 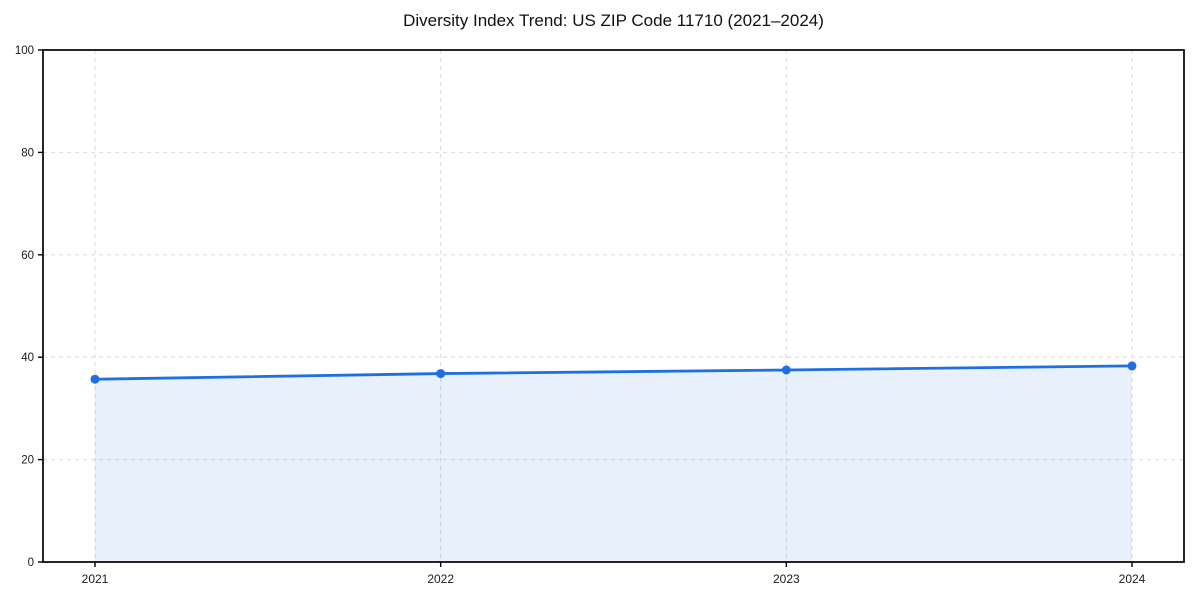 What do you see at coordinates (613, 372) in the screenshot?
I see `trend-line` at bounding box center [613, 372].